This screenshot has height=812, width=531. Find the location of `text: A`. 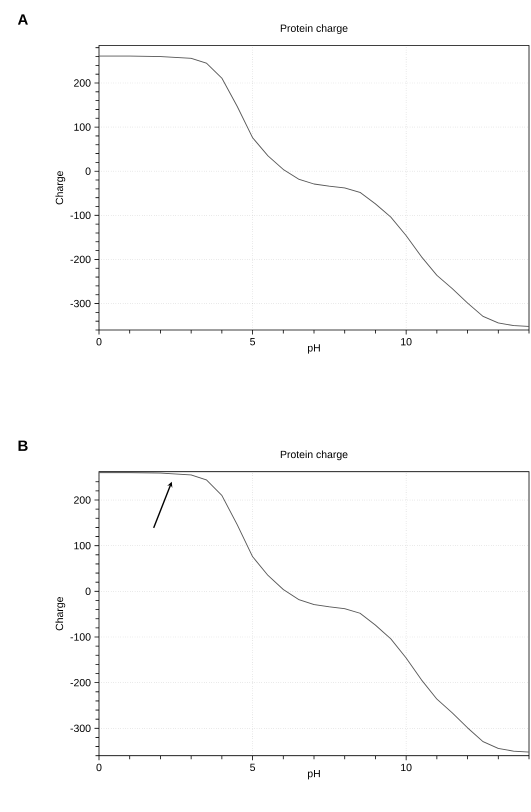

text: A is located at coordinates (23, 19).